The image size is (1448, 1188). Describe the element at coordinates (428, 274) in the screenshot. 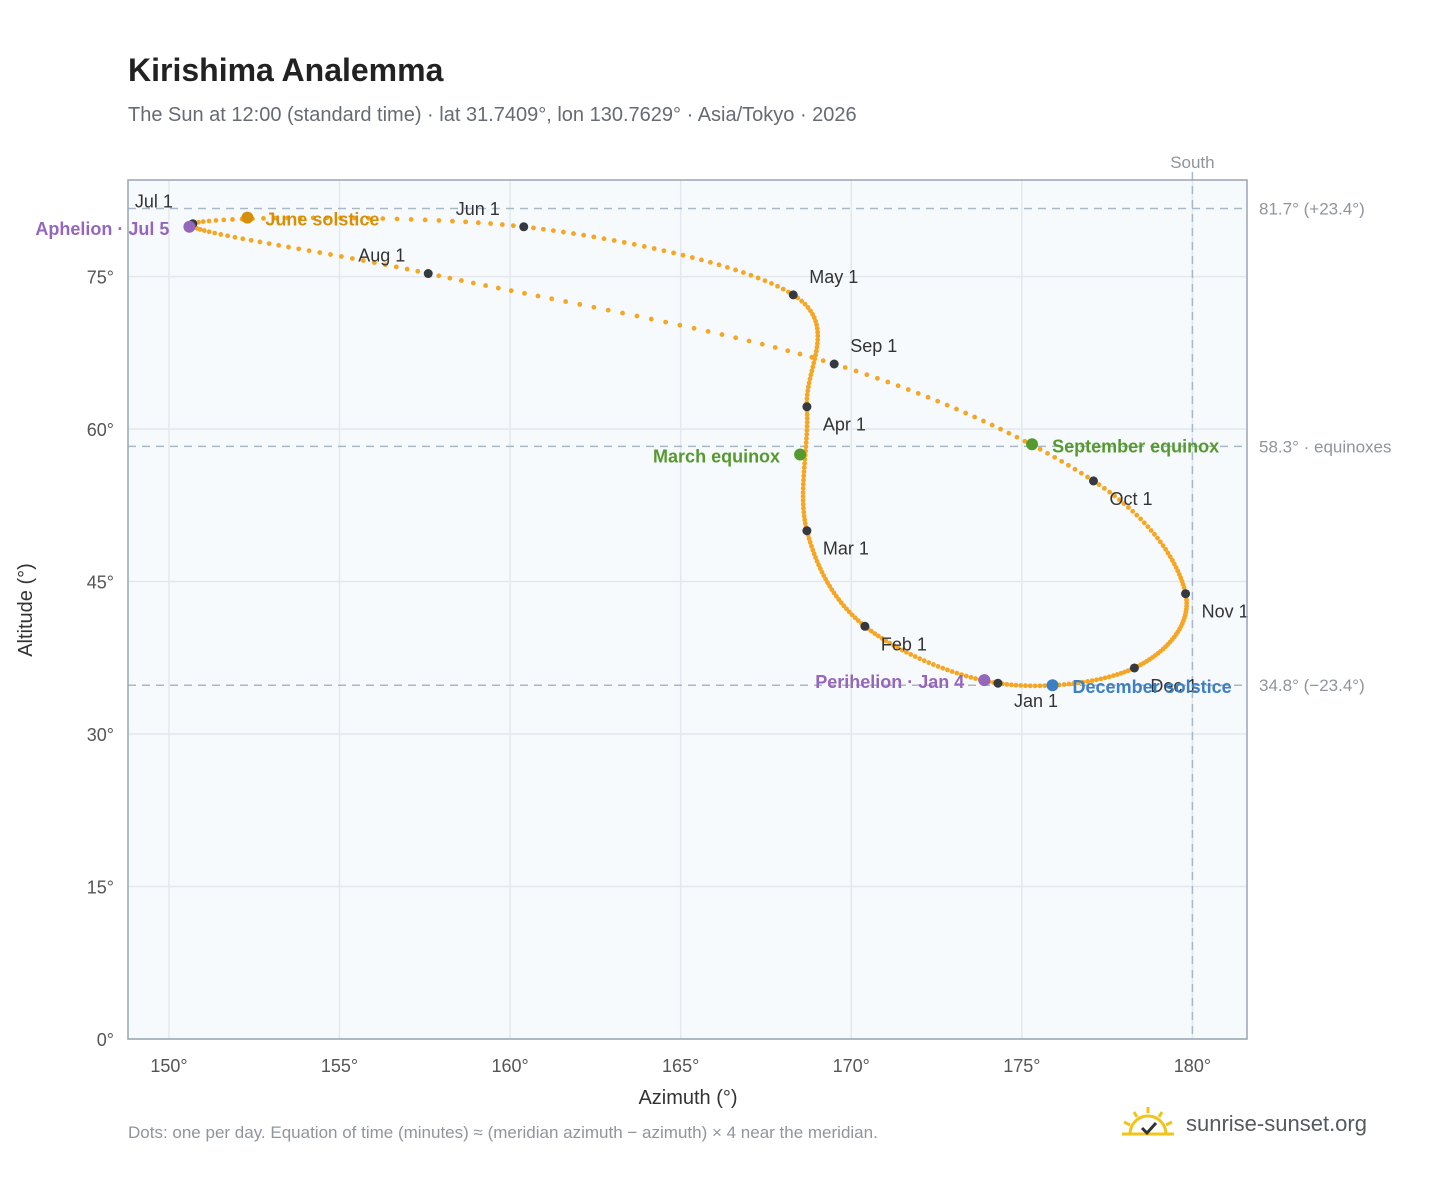

I see `month-marker` at that location.